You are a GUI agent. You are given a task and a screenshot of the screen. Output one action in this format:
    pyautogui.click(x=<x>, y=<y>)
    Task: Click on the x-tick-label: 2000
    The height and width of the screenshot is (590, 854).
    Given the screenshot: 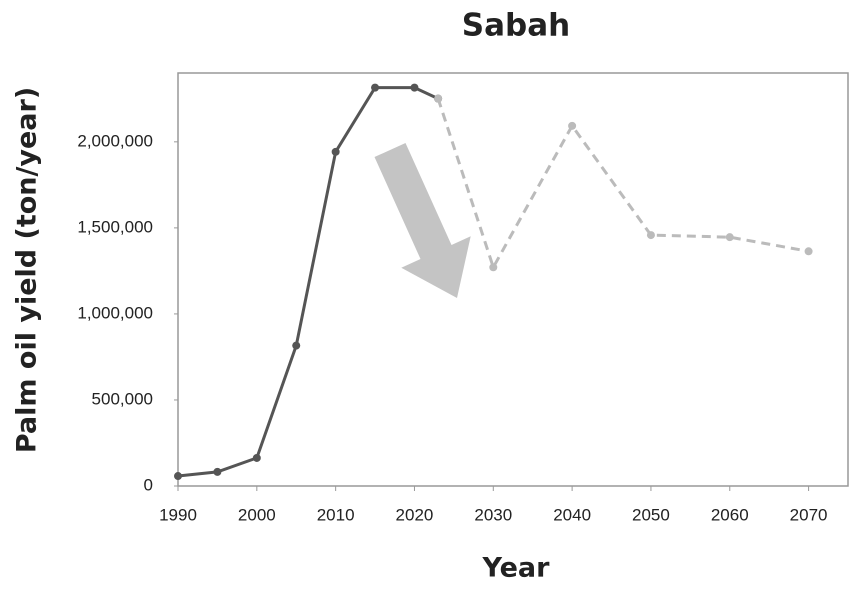 What is the action you would take?
    pyautogui.click(x=257, y=514)
    